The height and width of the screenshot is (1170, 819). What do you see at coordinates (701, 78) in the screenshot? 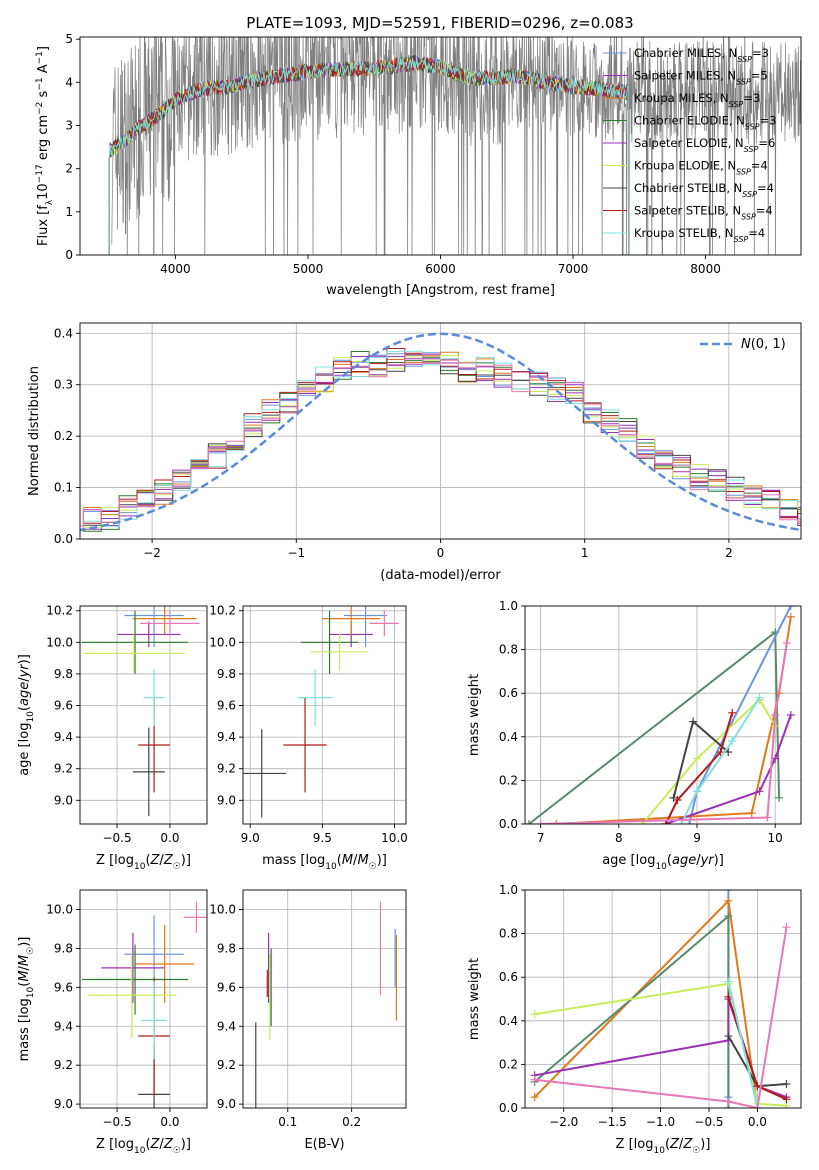
I see `legend-label: Salpeter MILES, NSSP=5` at bounding box center [701, 78].